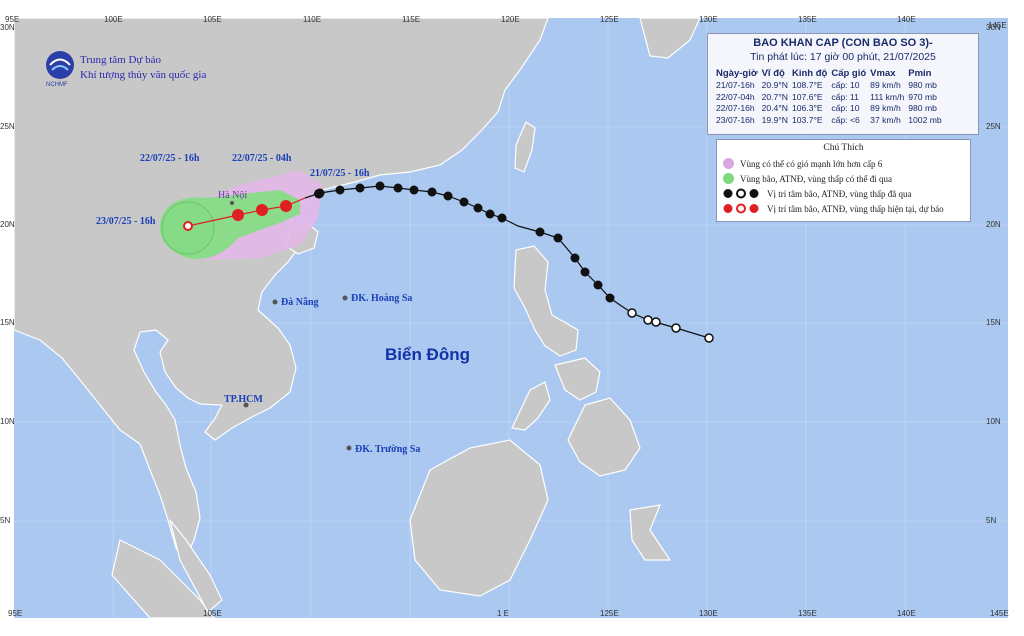 The width and height of the screenshot is (1024, 636). What do you see at coordinates (503, 613) in the screenshot?
I see `tick-label: 1 E` at bounding box center [503, 613].